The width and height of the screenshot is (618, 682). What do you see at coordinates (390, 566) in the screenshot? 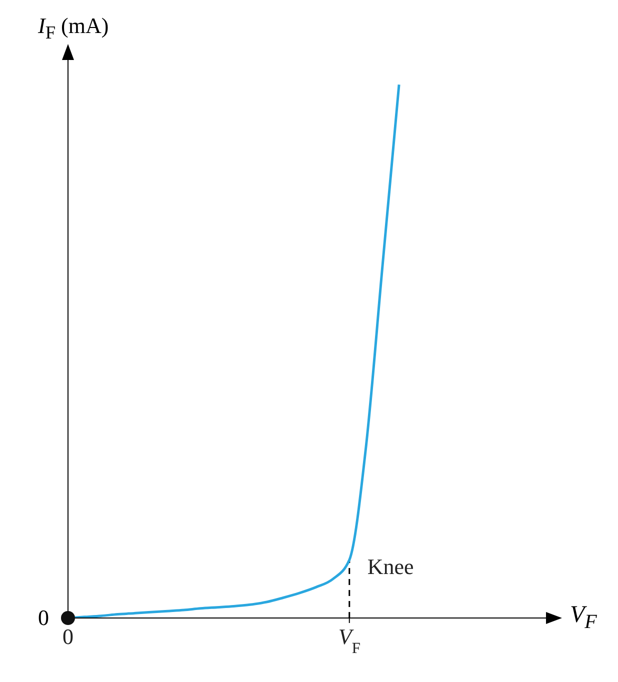
I see `annotation: Knee` at bounding box center [390, 566].